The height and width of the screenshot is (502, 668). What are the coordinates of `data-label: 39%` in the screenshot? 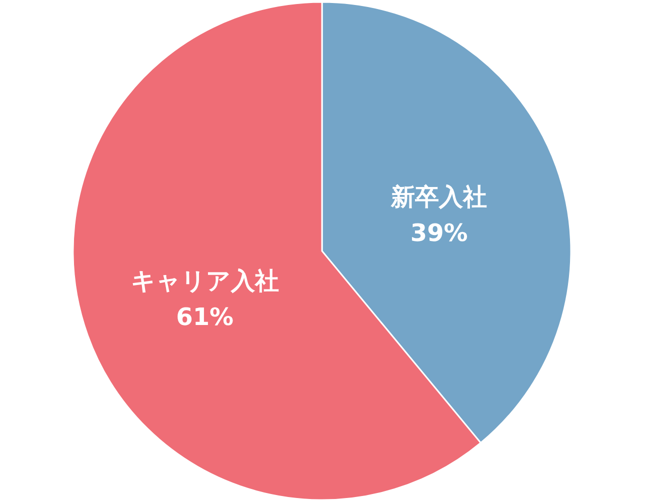 It's located at (439, 232).